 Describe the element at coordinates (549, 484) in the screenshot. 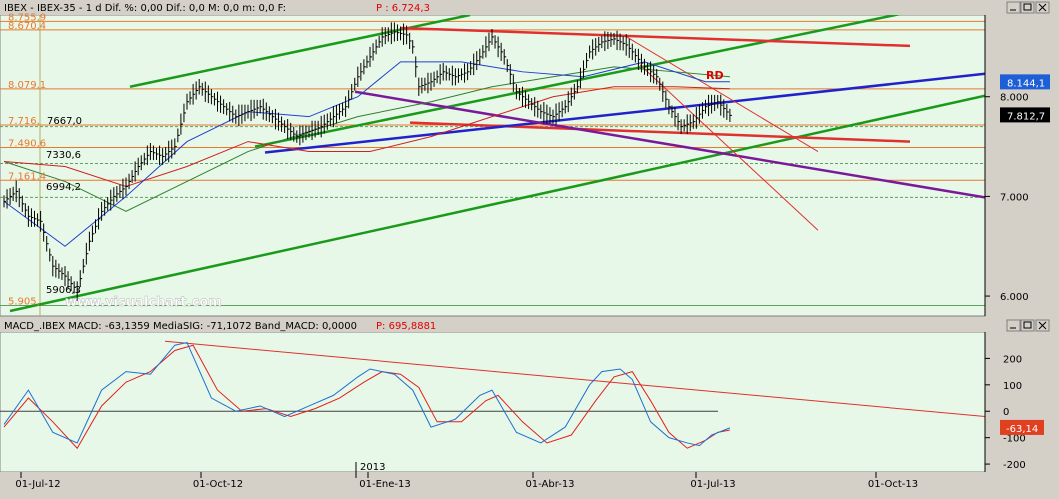

I see `time-tick-label: 01-Abr-13` at that location.